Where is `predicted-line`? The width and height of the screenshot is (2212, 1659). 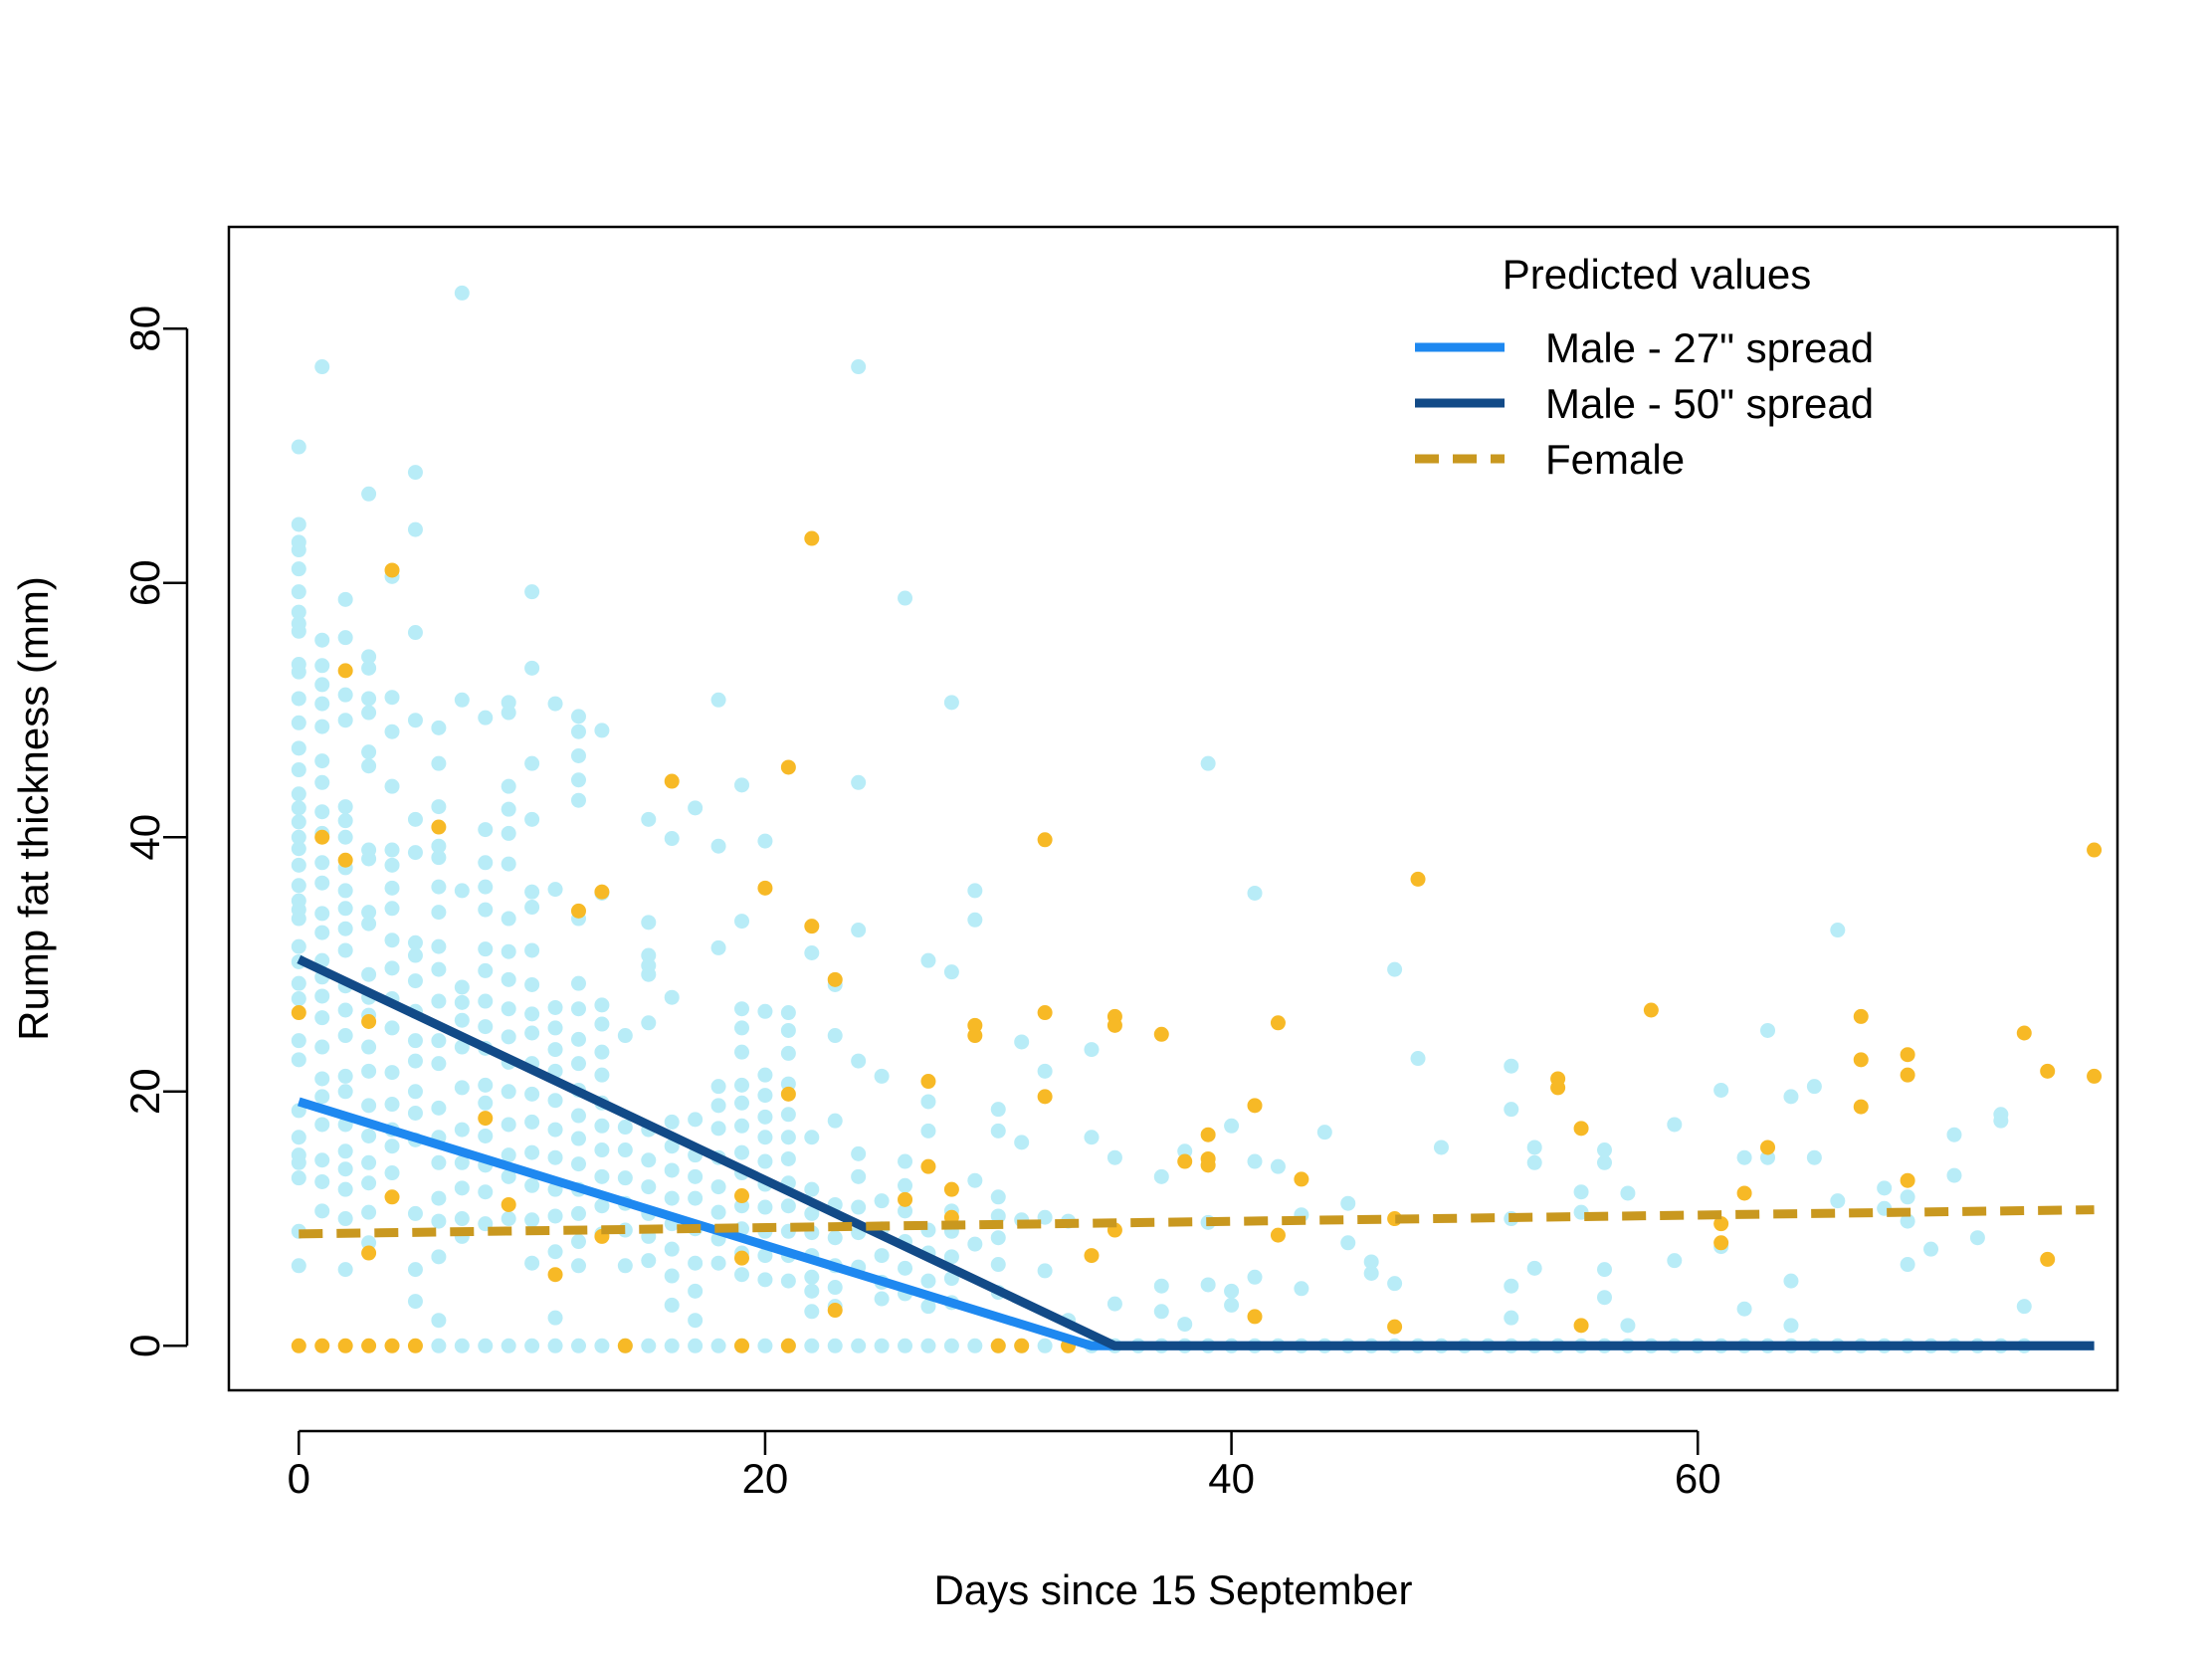 predicted-line is located at coordinates (1197, 1222).